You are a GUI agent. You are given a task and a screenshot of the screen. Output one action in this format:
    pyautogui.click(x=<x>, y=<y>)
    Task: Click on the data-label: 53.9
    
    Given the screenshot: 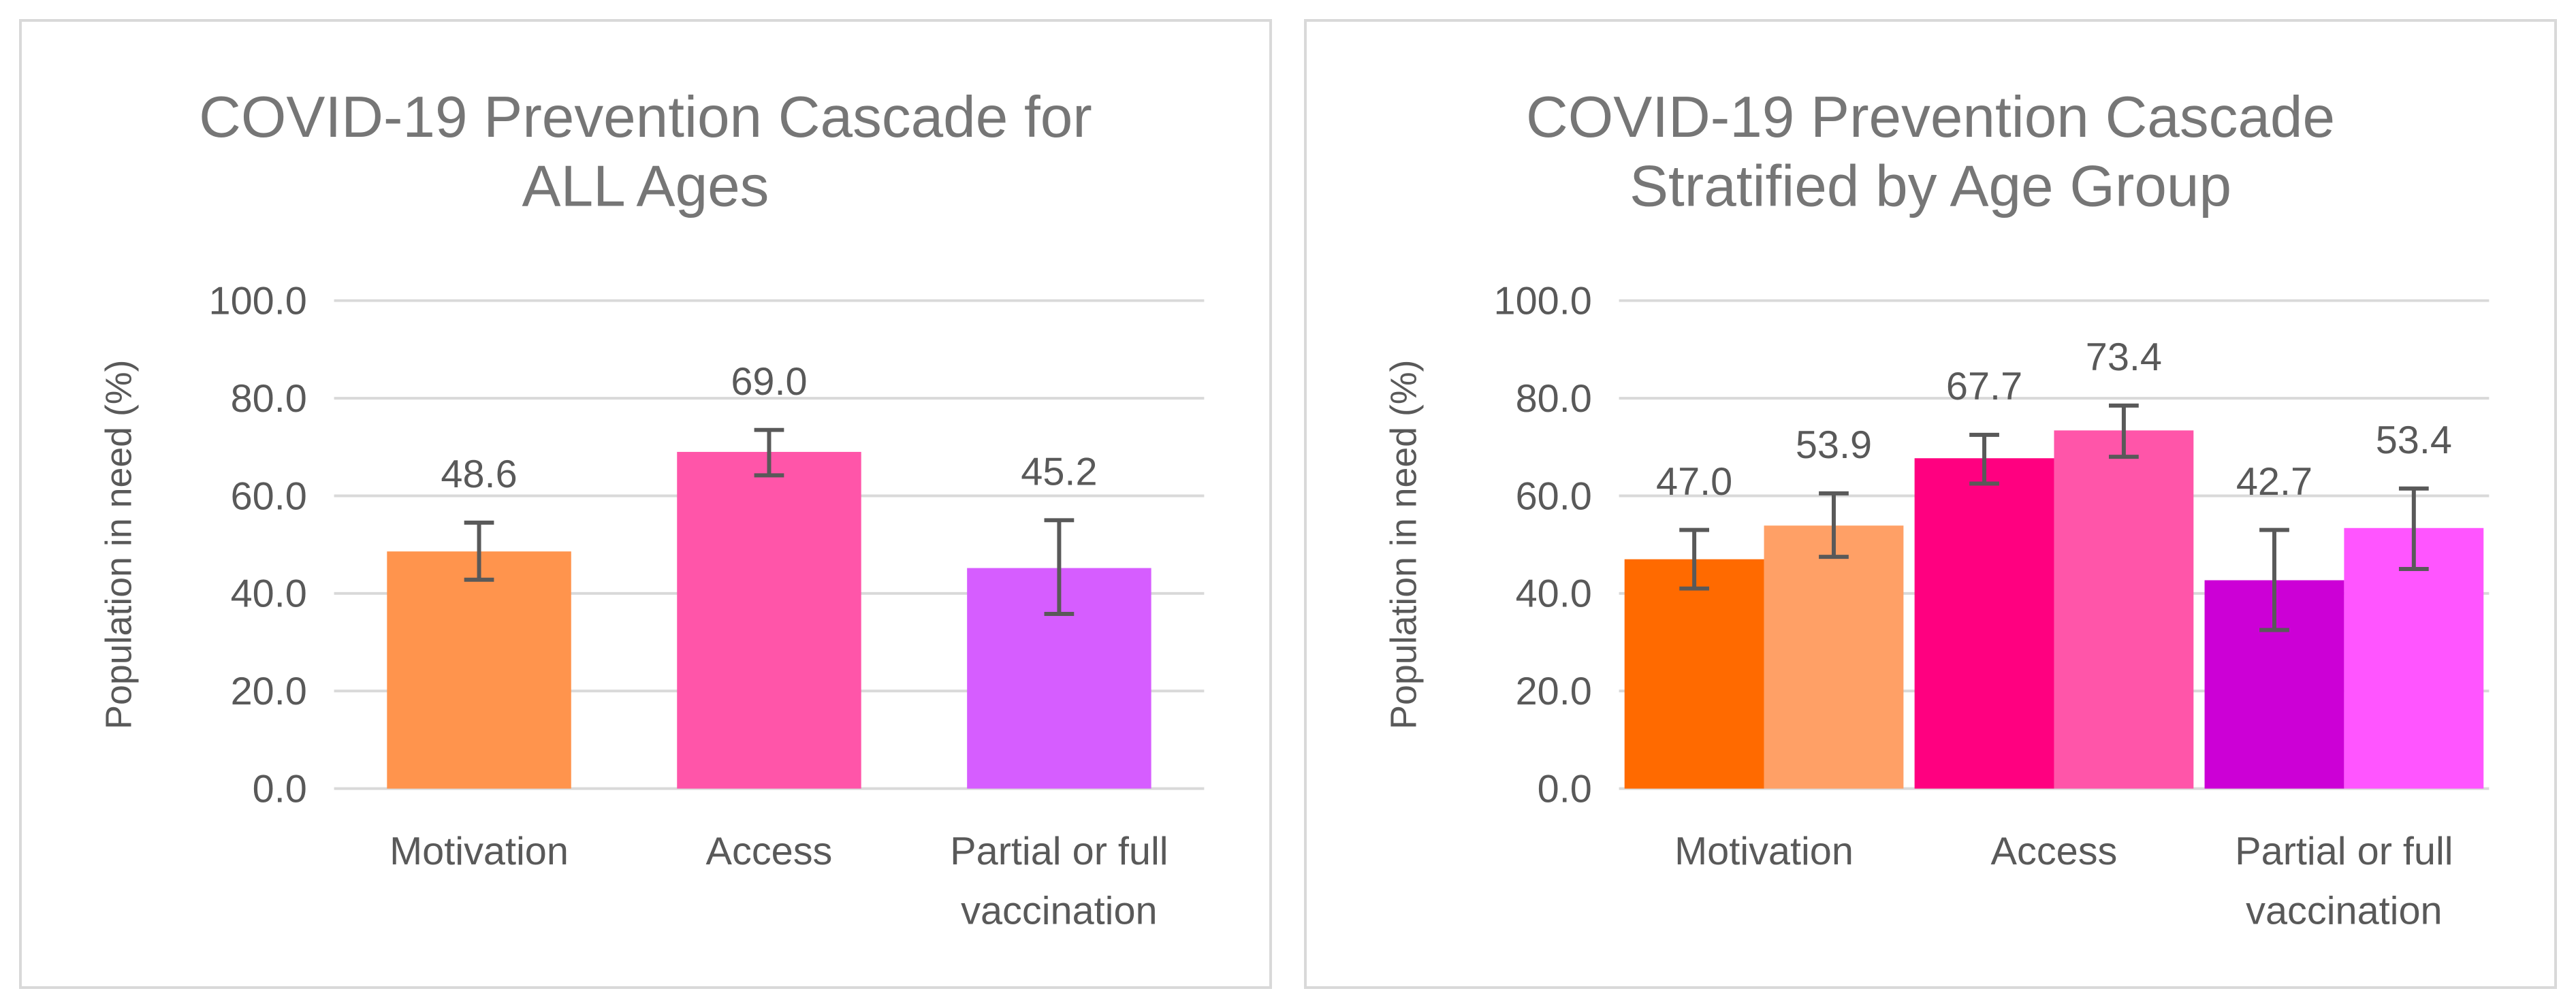 What is the action you would take?
    pyautogui.click(x=1834, y=445)
    